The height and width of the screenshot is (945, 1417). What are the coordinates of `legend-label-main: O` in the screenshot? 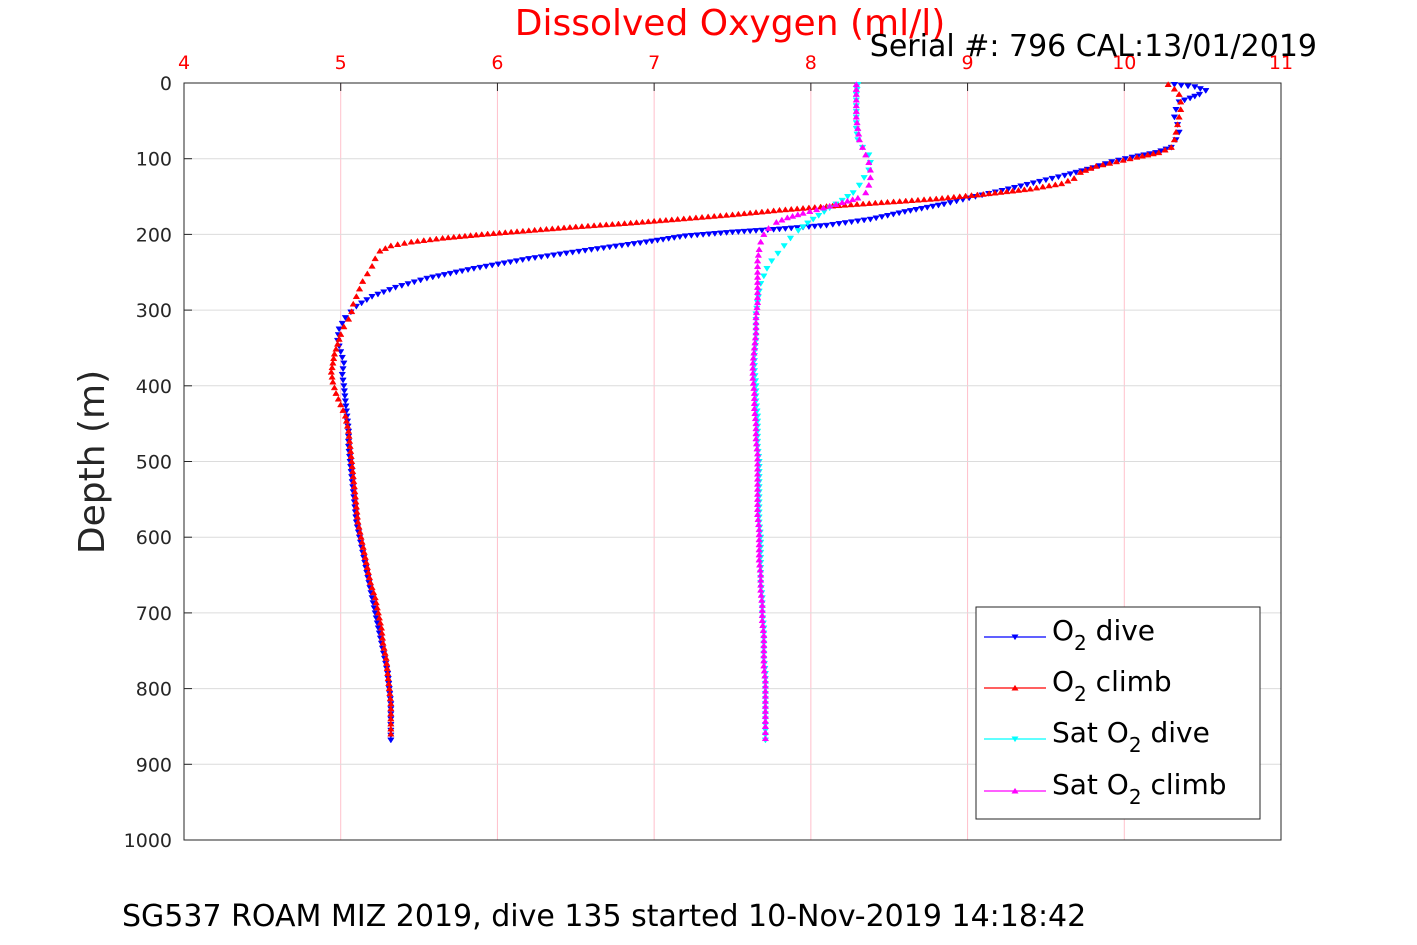 It's located at (1063, 630).